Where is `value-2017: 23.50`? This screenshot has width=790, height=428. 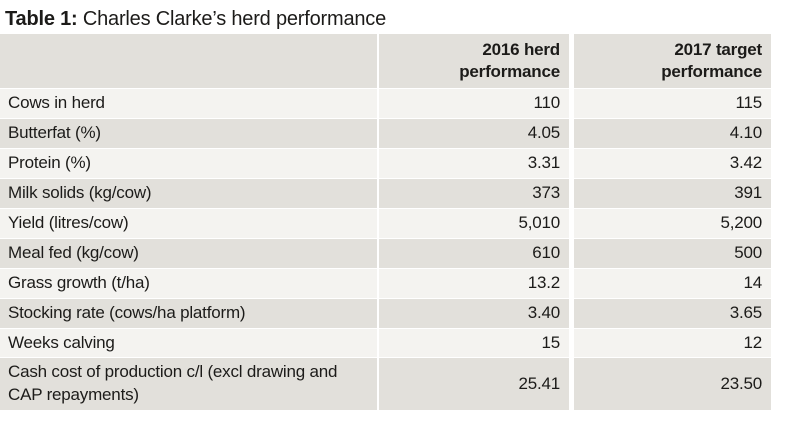 value-2017: 23.50 is located at coordinates (672, 384).